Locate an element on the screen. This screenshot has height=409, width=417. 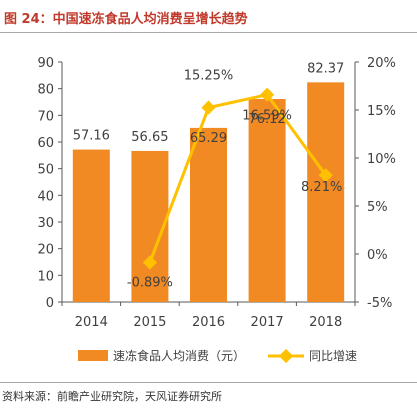
x-tick-label: 2014 is located at coordinates (91, 322).